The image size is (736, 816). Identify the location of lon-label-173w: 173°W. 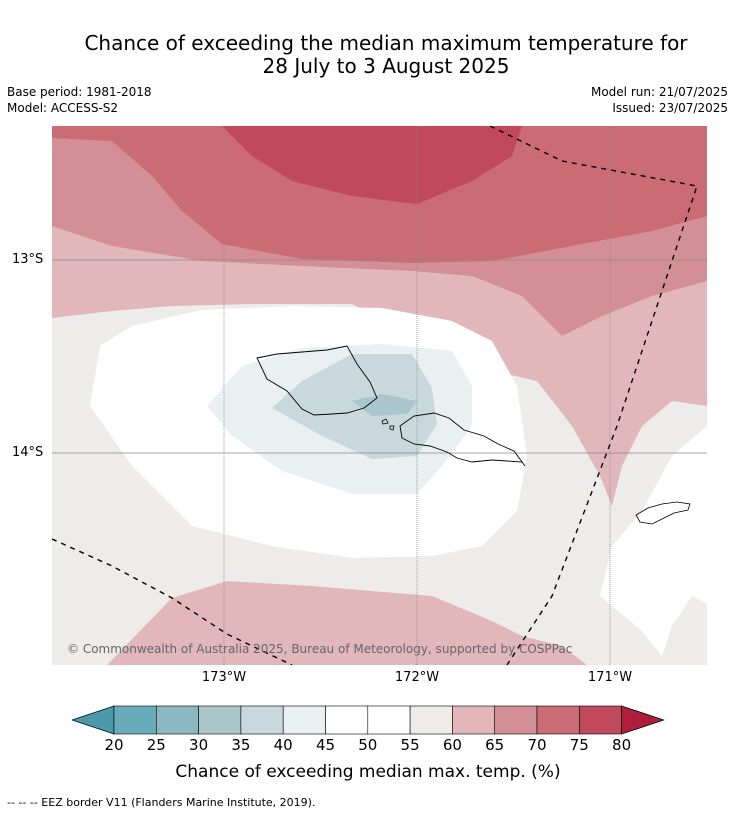
(224, 677).